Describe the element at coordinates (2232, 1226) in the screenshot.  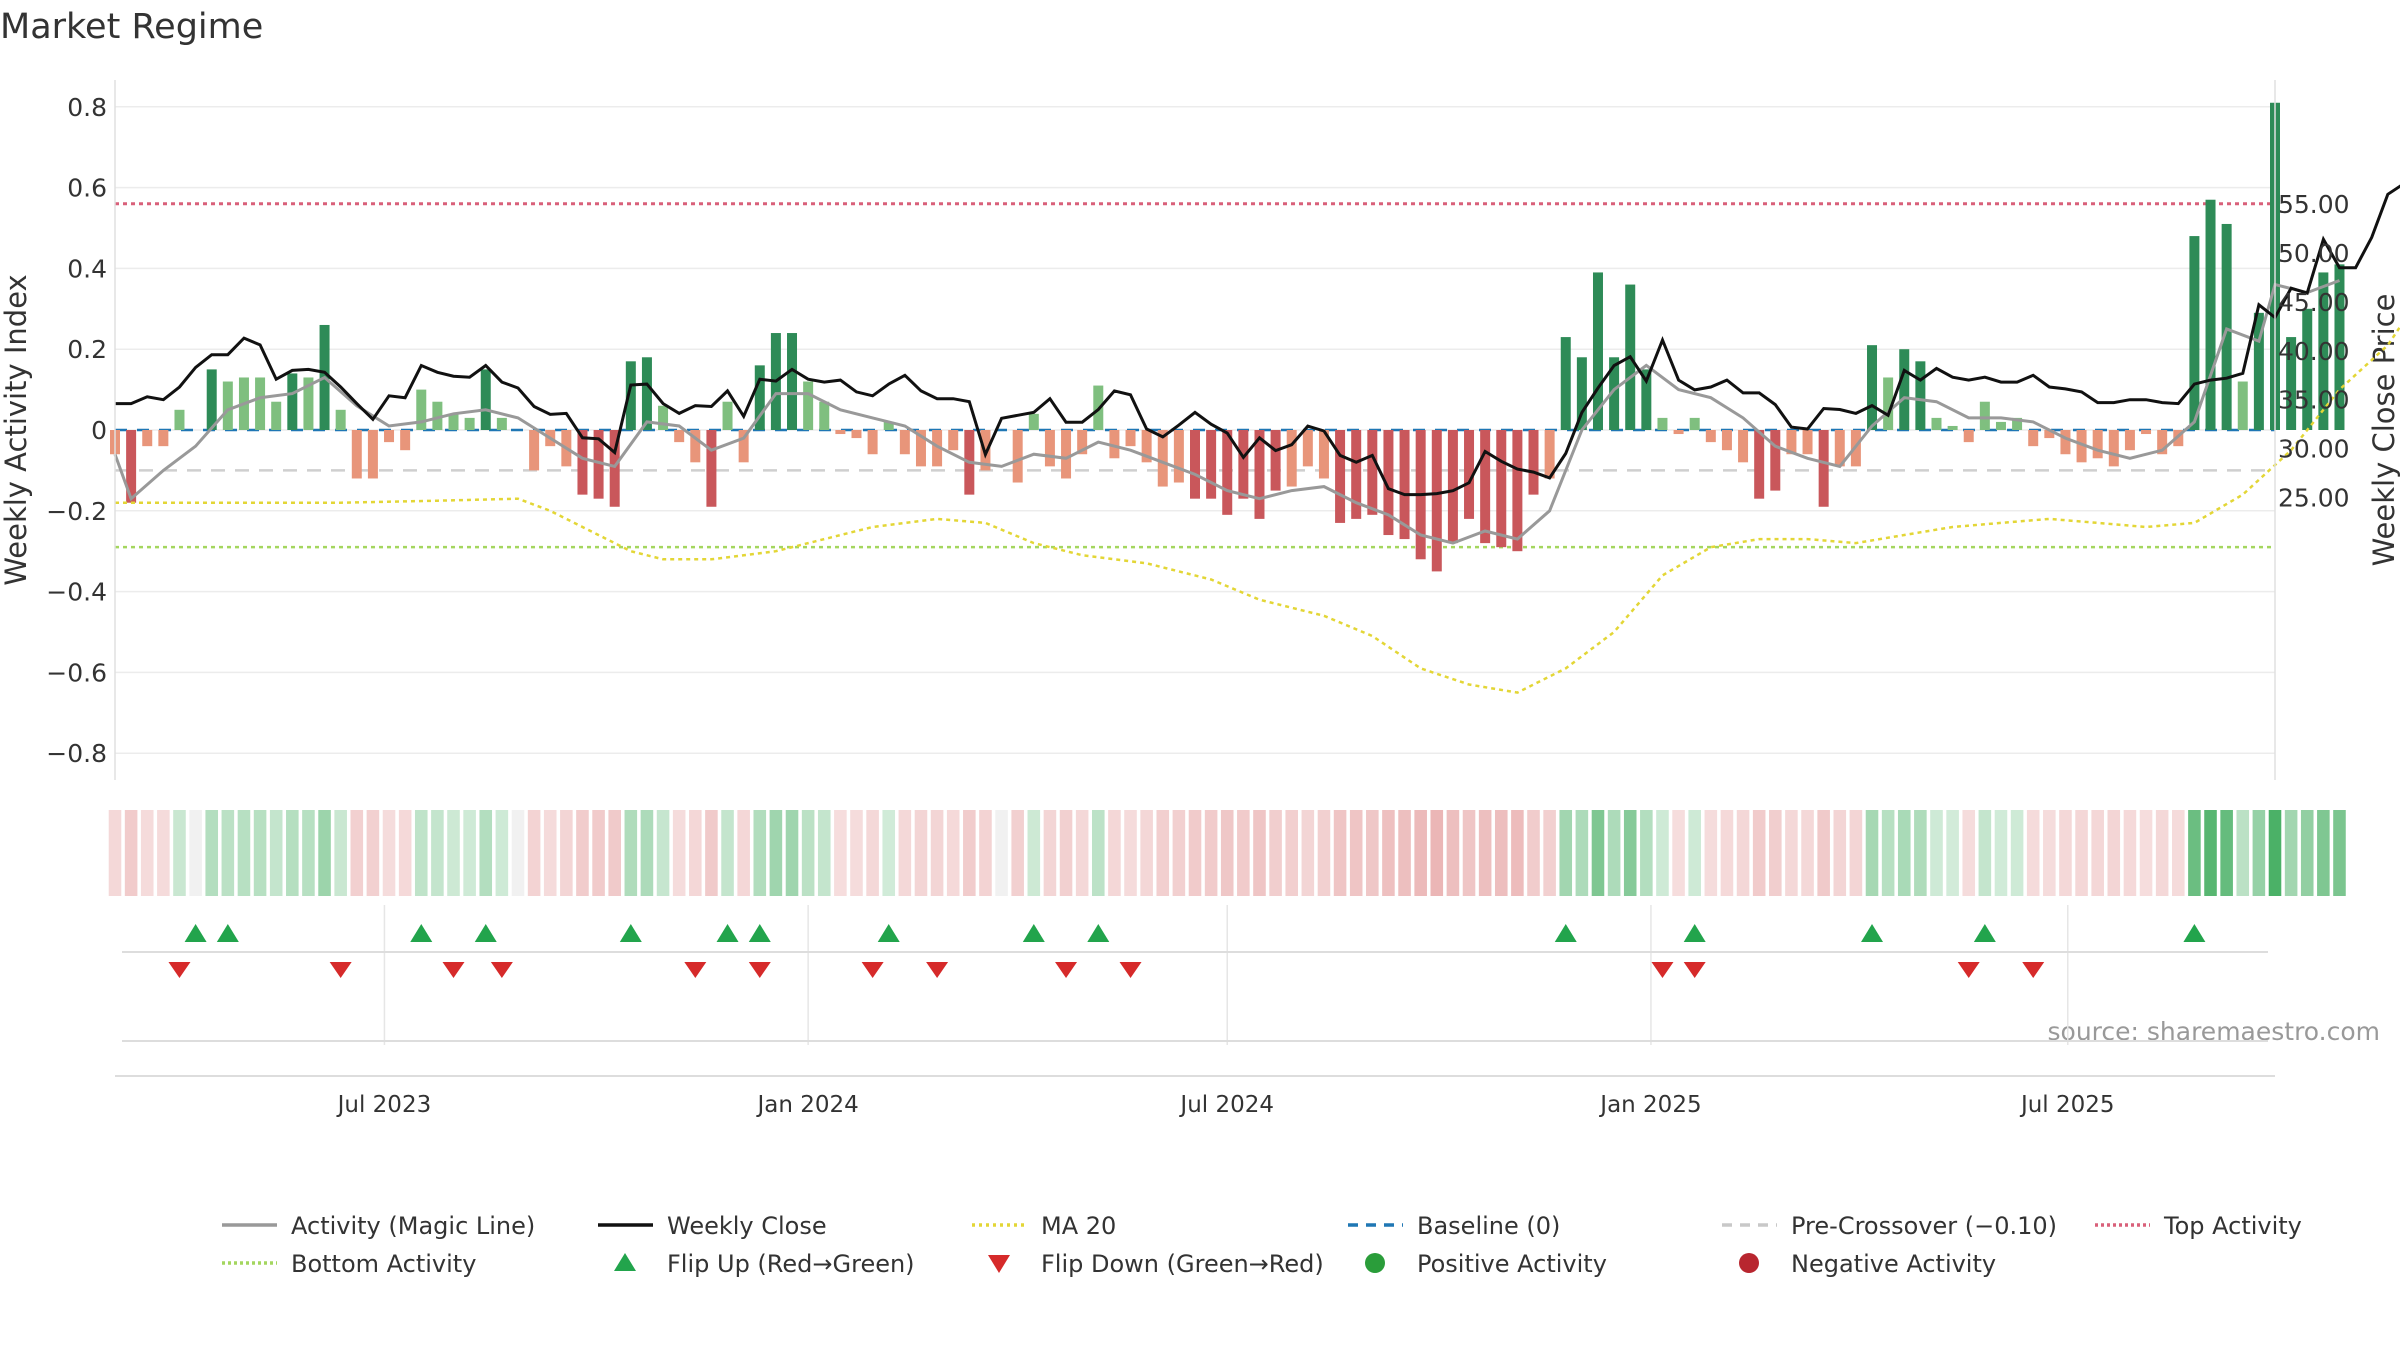
I see `legend-label: Top Activity` at that location.